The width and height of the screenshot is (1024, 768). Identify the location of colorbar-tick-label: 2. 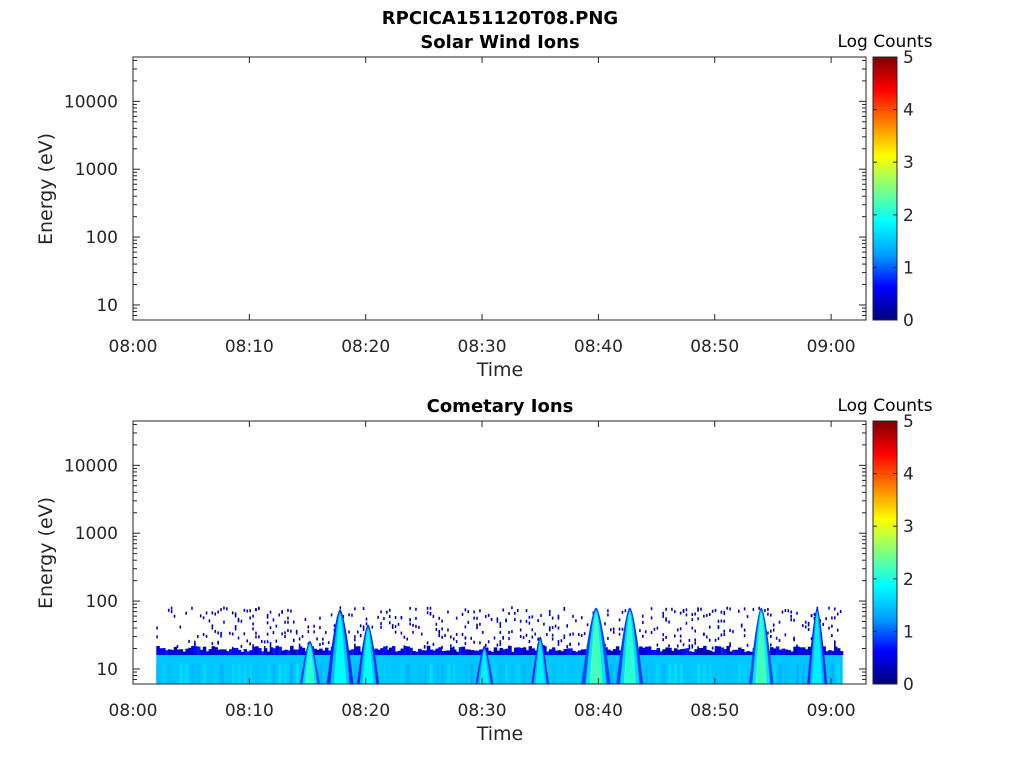
(908, 216).